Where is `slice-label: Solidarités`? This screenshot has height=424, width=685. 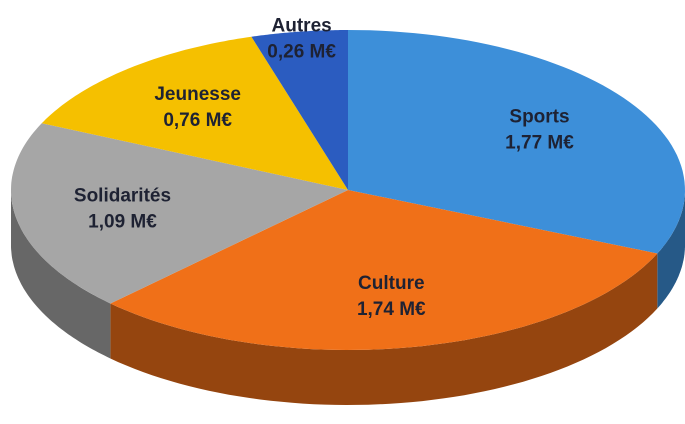 slice-label: Solidarités is located at coordinates (122, 195).